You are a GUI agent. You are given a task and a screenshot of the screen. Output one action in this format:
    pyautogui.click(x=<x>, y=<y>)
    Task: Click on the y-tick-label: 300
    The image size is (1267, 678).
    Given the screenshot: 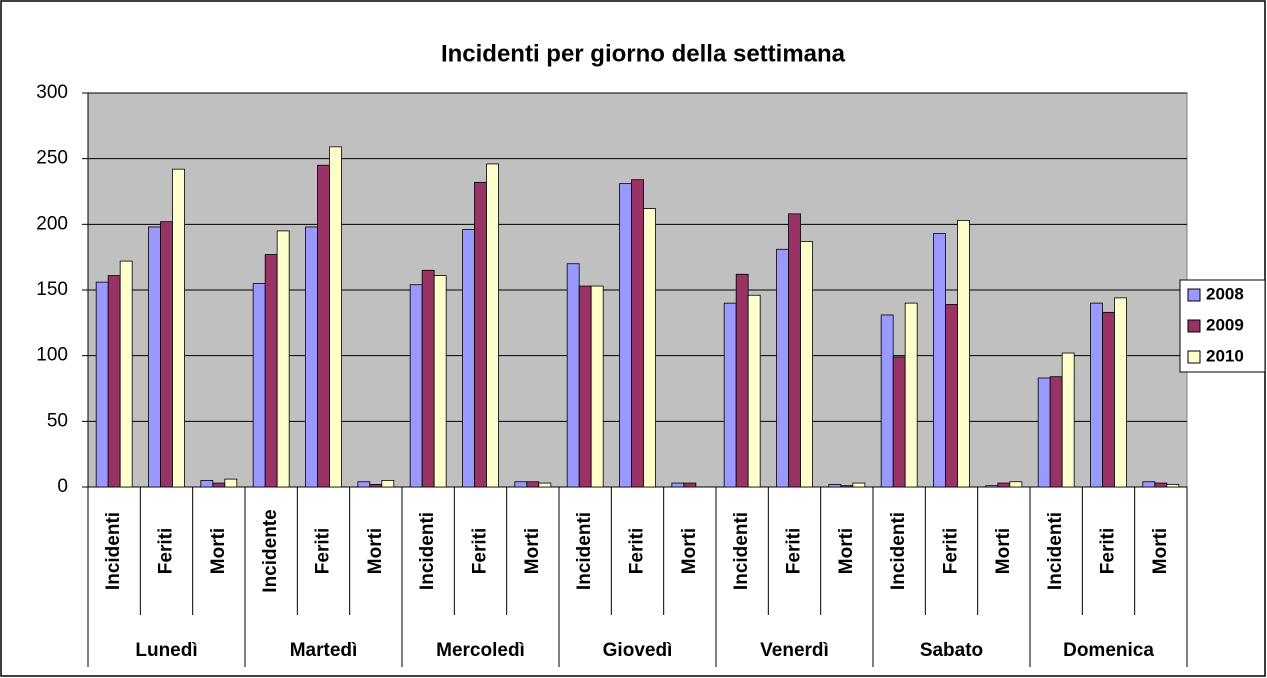 What is the action you would take?
    pyautogui.click(x=52, y=92)
    